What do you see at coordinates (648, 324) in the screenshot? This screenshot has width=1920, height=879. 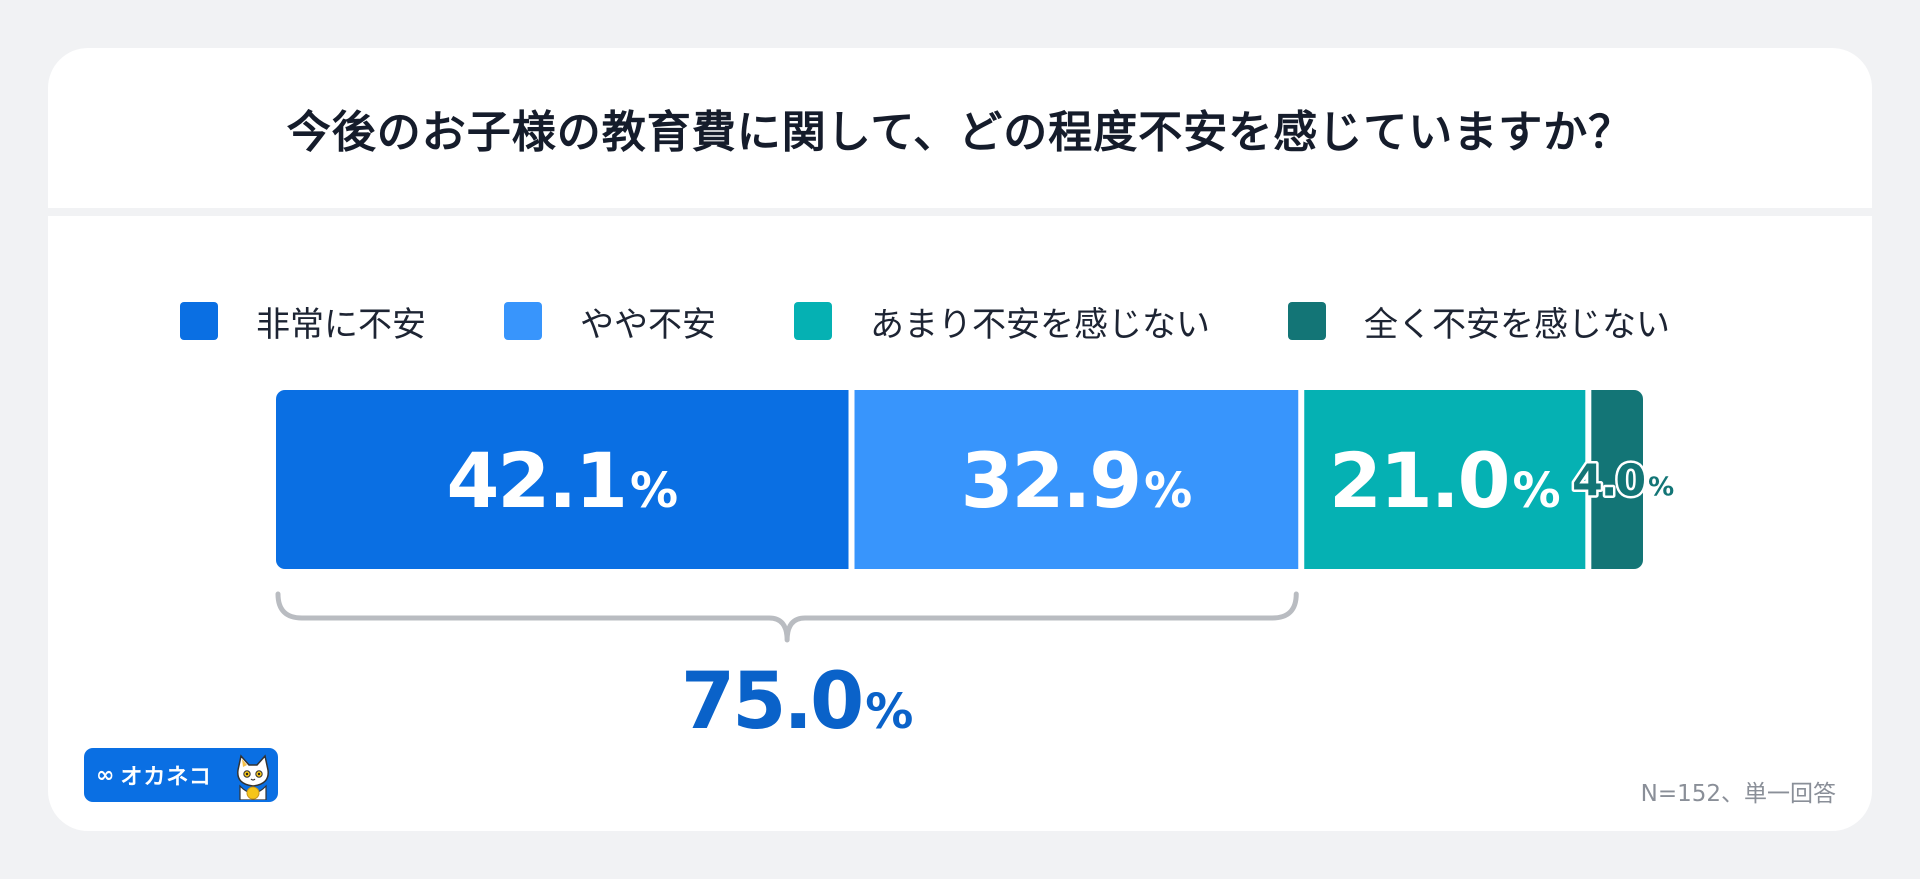 I see `legend-label: やや不安` at bounding box center [648, 324].